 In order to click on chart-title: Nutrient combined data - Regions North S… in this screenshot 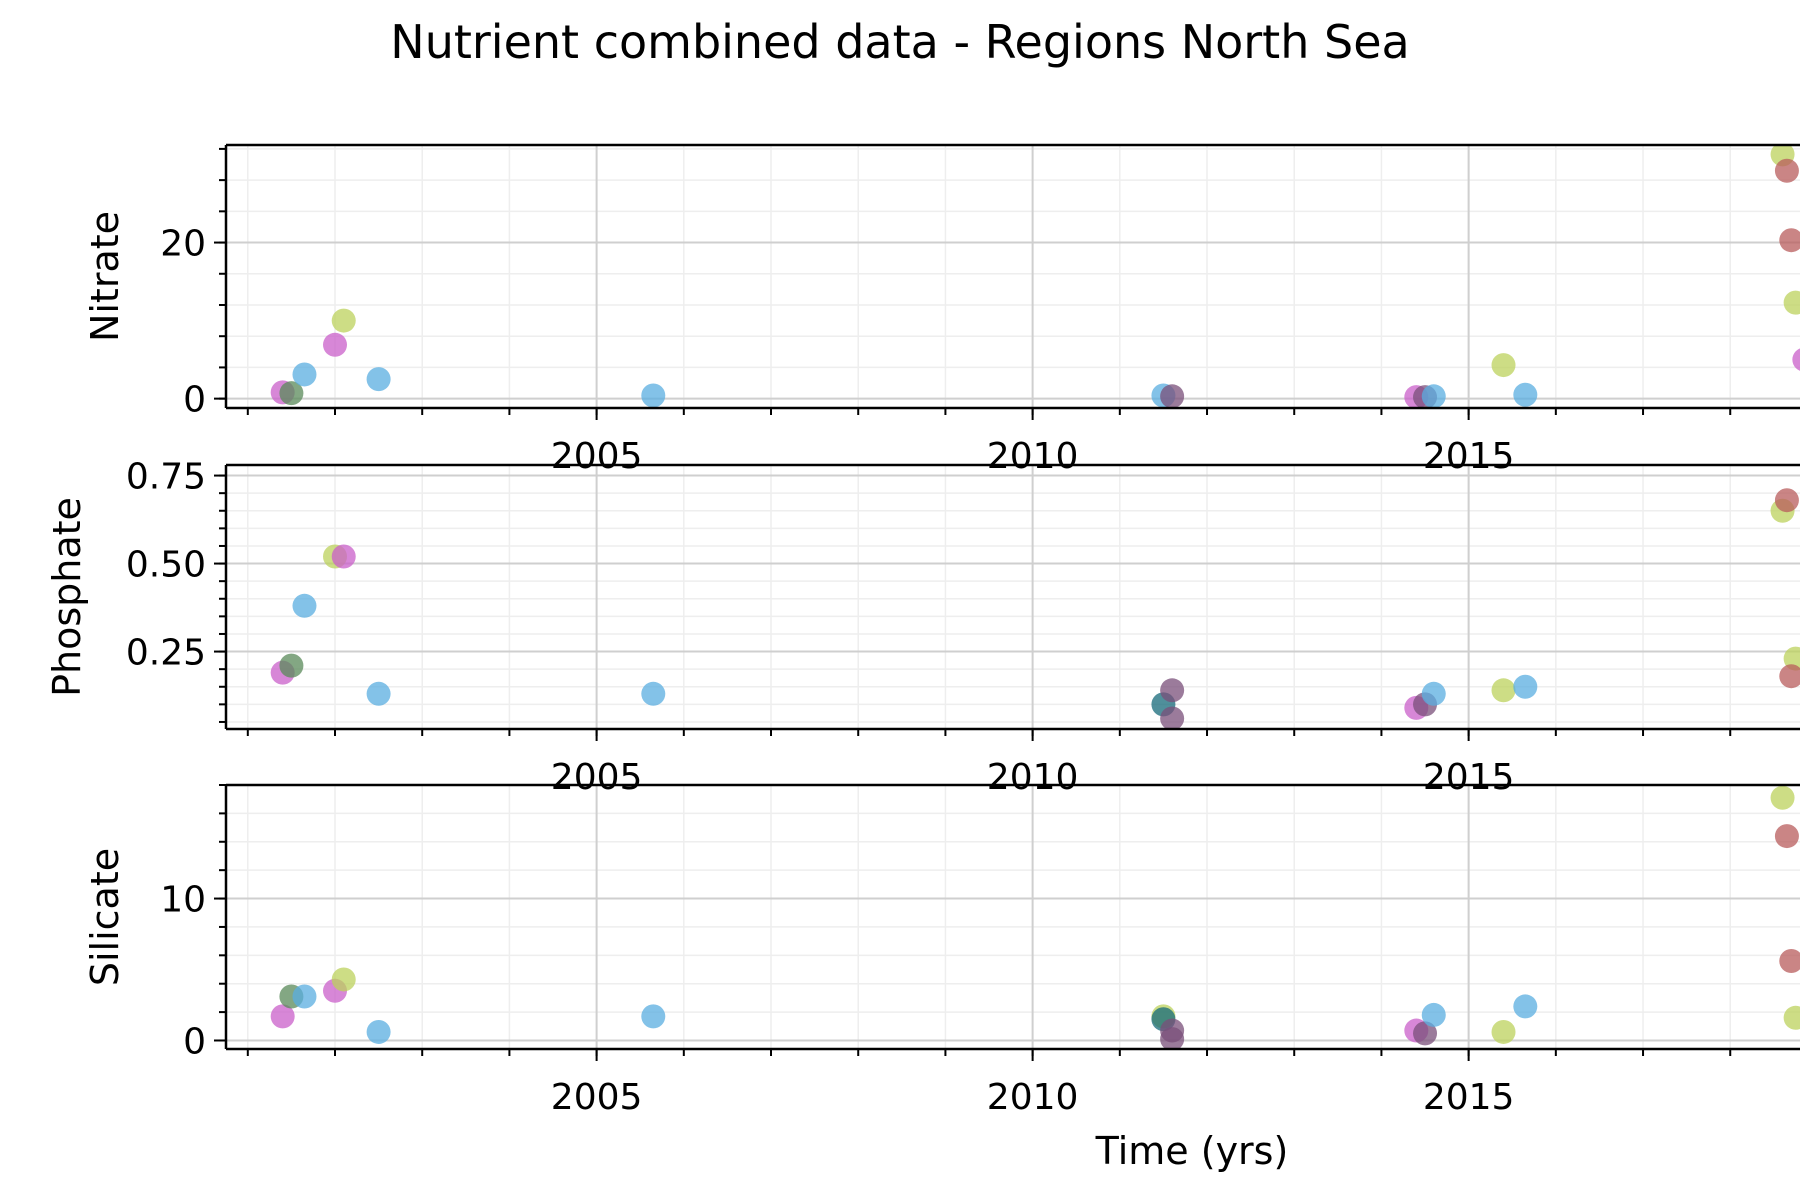, I will do `click(899, 42)`.